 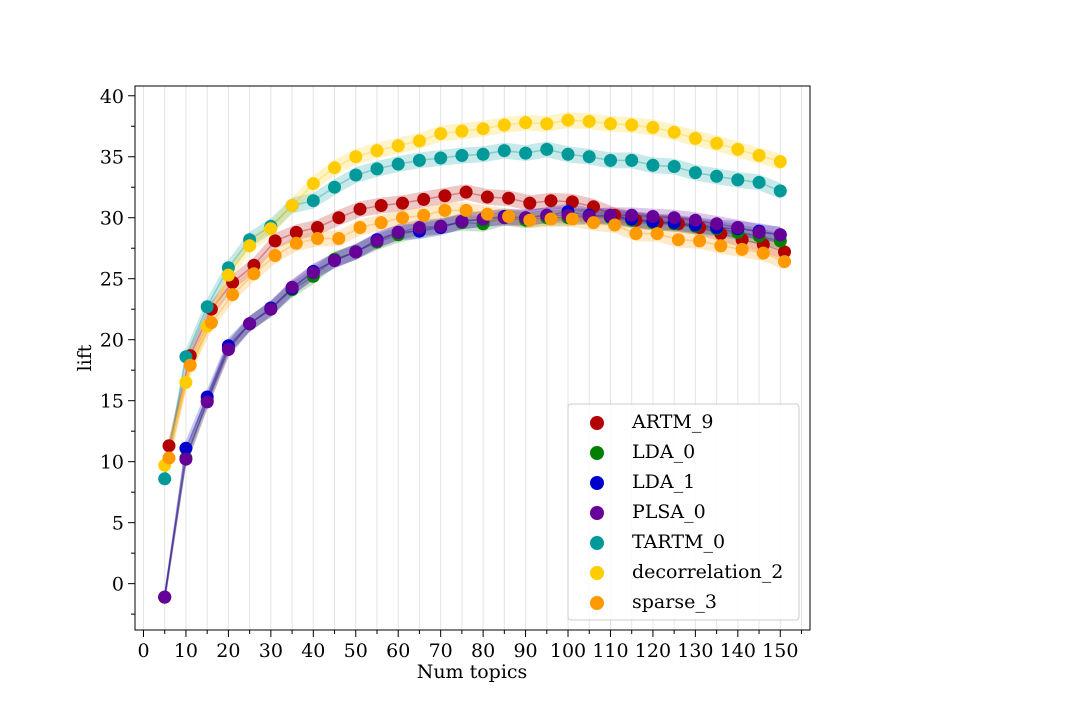 I want to click on x-tick-label: 130, so click(x=695, y=651).